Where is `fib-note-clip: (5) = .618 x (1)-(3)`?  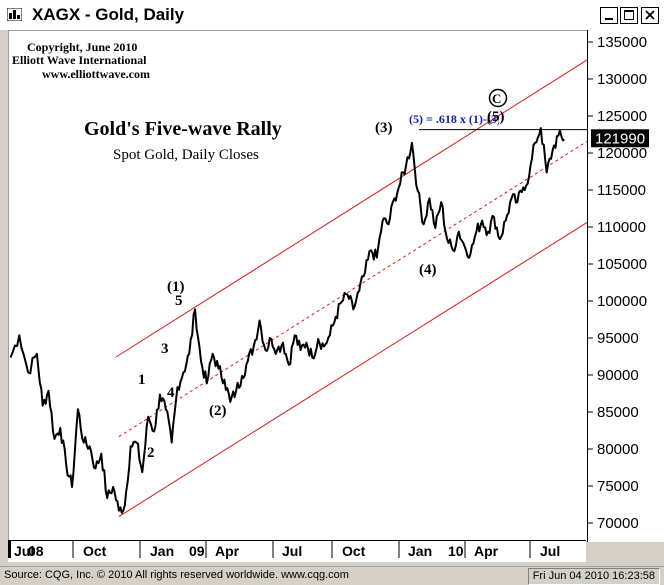 fib-note-clip: (5) = .618 x (1)-(3) is located at coordinates (455, 119).